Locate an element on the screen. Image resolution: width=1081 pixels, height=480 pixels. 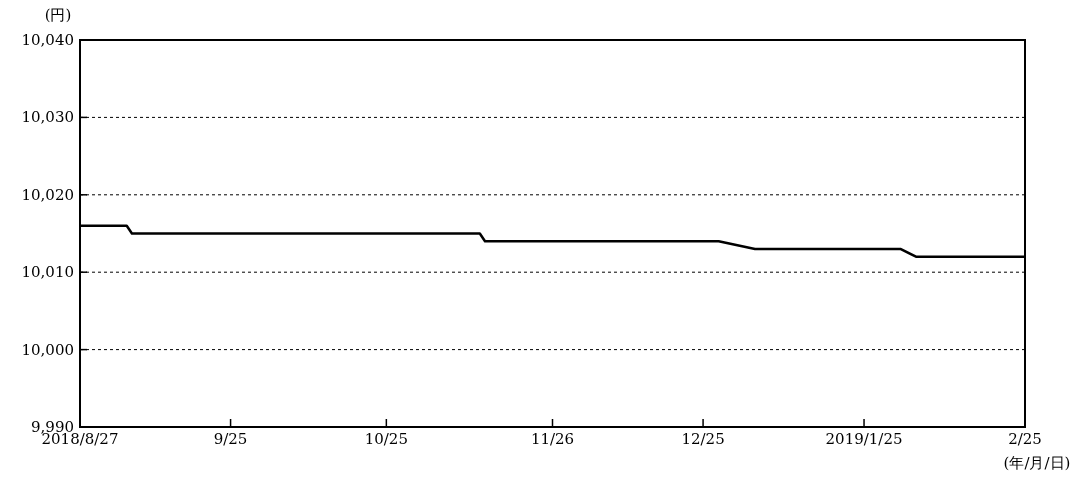
x-tick-label: 10/25 is located at coordinates (386, 439).